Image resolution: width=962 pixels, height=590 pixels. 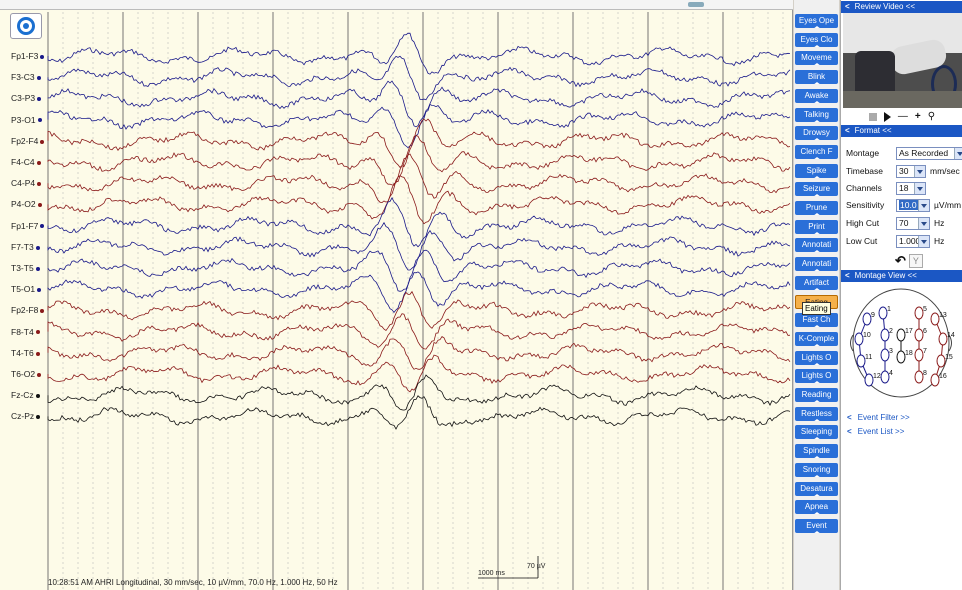 What do you see at coordinates (868, 319) in the screenshot?
I see `electrode-node: 9` at bounding box center [868, 319].